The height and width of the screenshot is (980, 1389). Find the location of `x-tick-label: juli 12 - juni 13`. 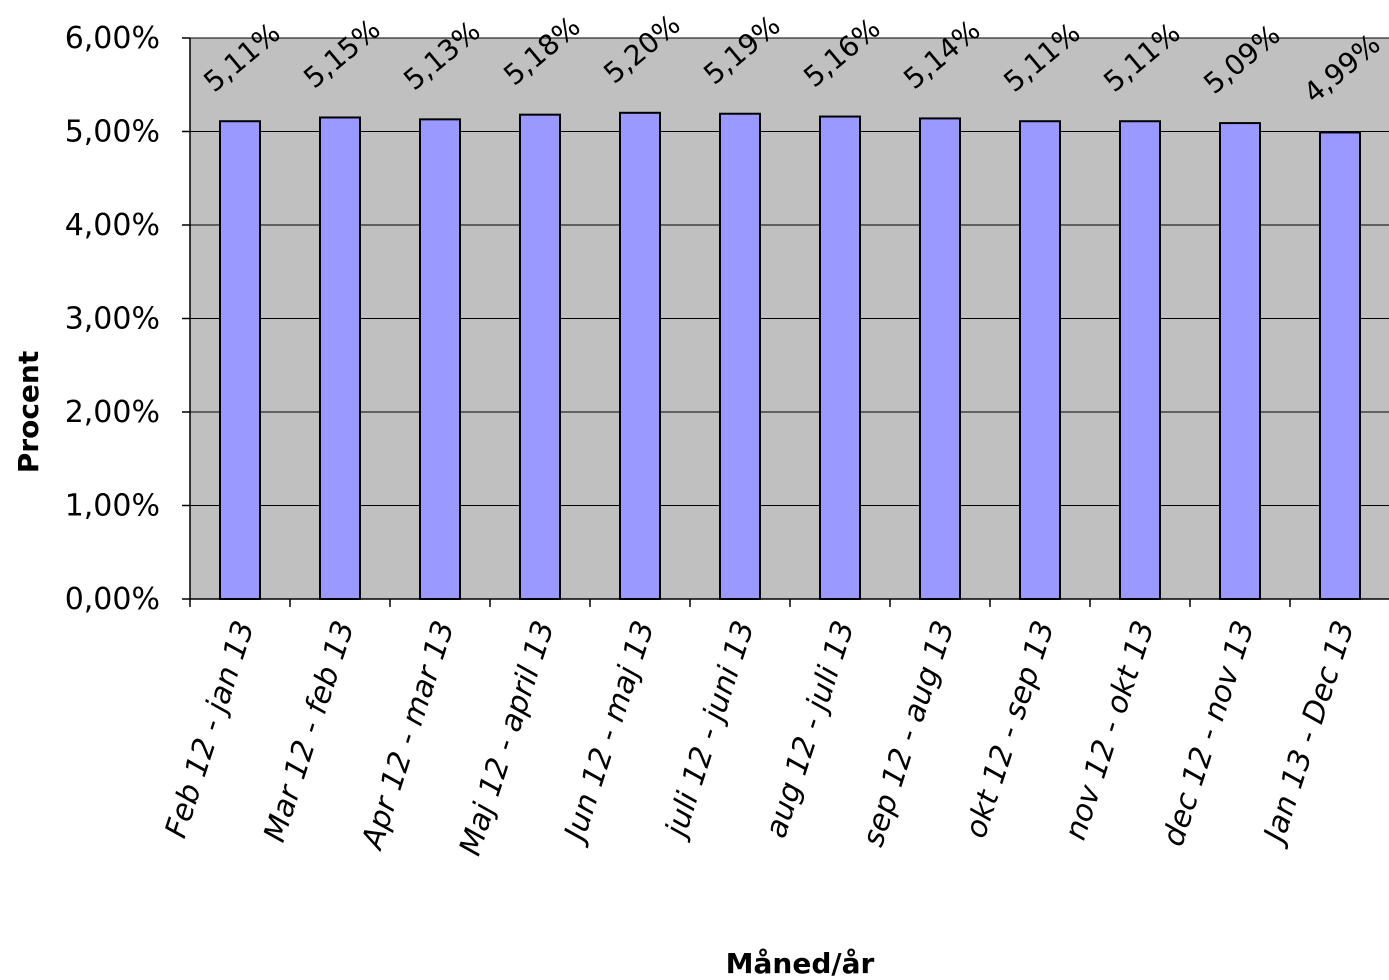

x-tick-label: juli 12 - juni 13 is located at coordinates (710, 731).